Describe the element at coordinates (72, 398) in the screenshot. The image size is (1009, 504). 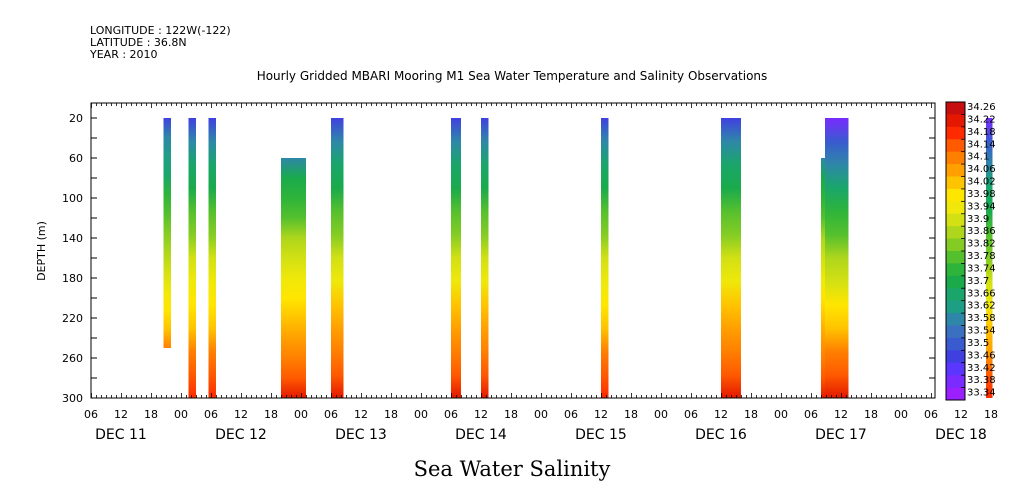
I see `y-tick-label: 300` at that location.